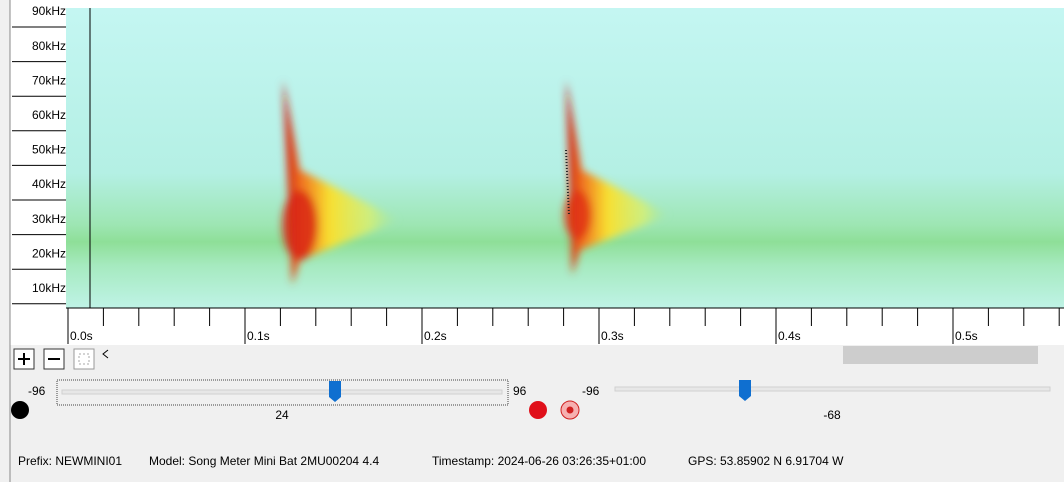  Describe the element at coordinates (49, 253) in the screenshot. I see `frequency-label: 20kHz` at that location.